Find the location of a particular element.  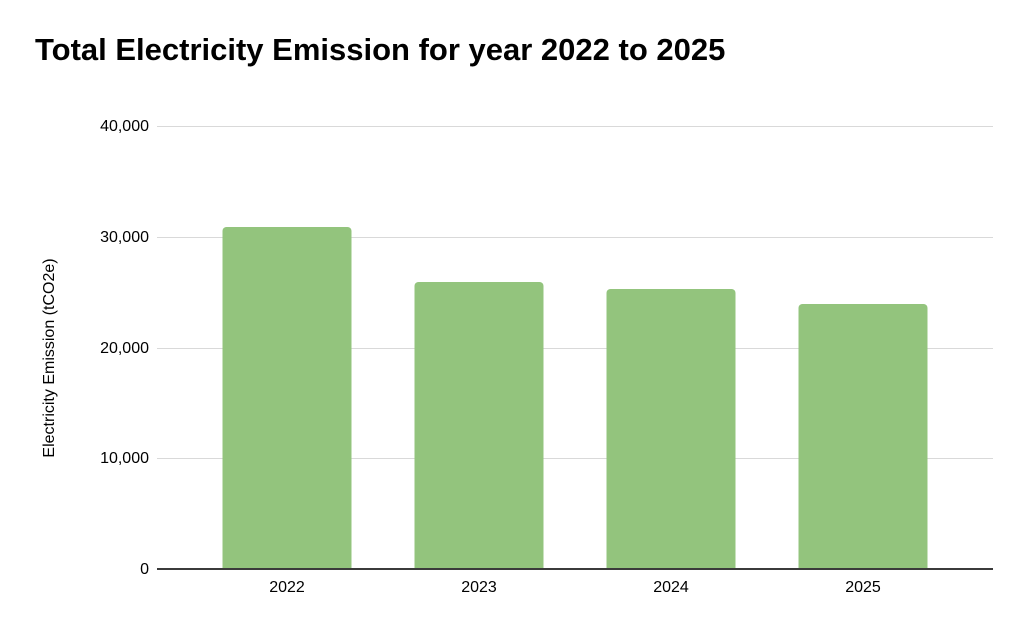

x-tick-label: 2025 is located at coordinates (863, 587).